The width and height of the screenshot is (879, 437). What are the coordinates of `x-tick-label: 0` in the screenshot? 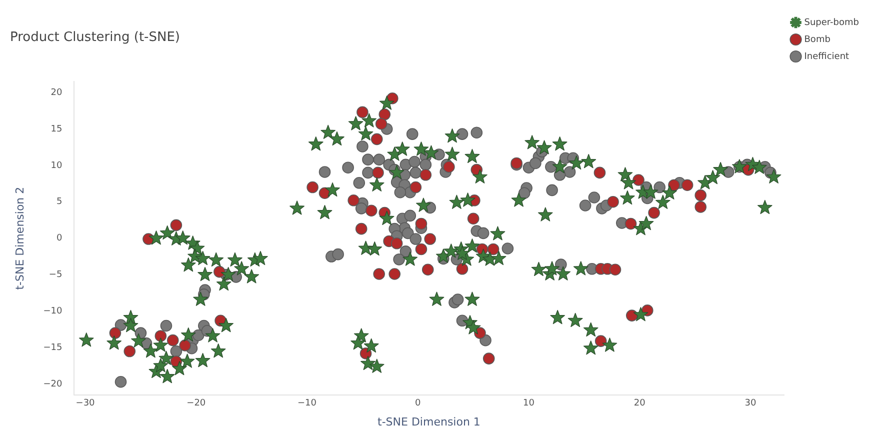 It's located at (418, 403).